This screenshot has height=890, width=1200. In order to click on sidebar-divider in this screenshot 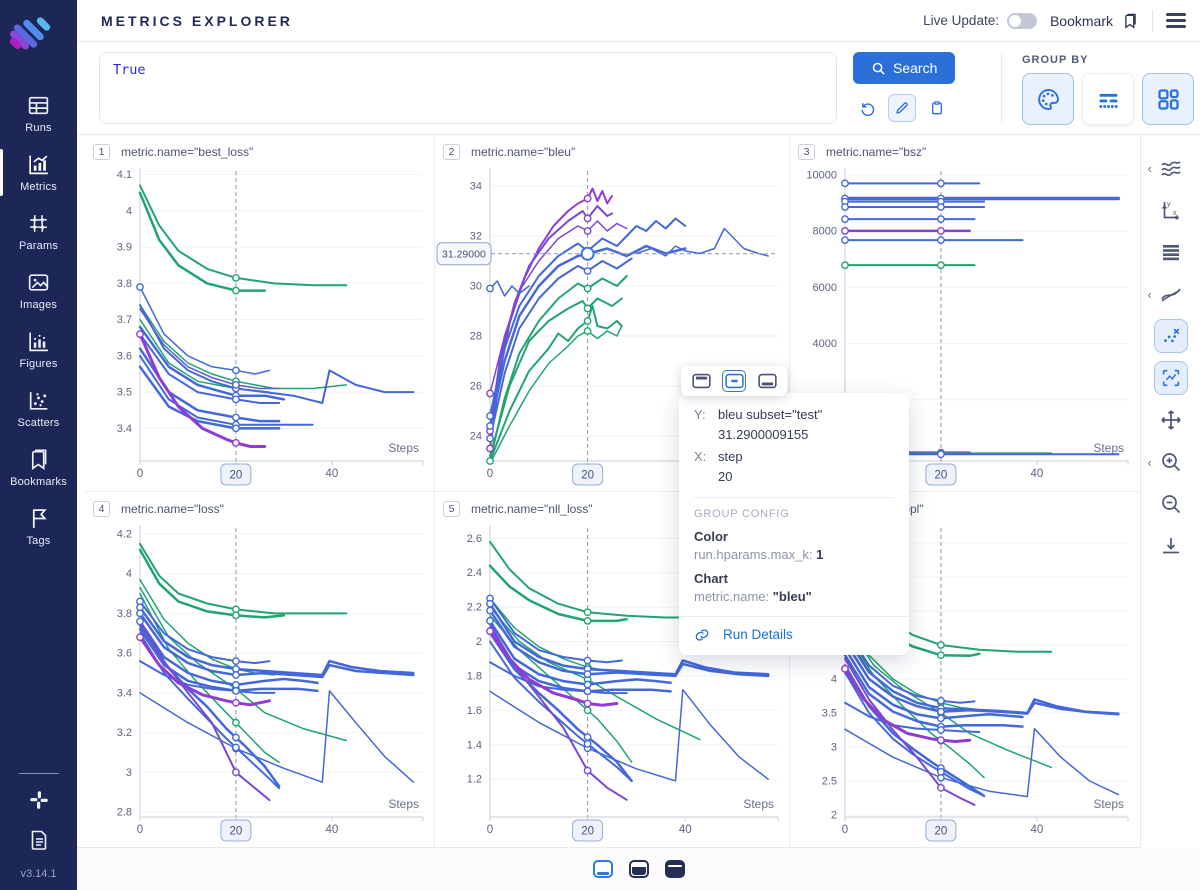, I will do `click(38, 773)`.